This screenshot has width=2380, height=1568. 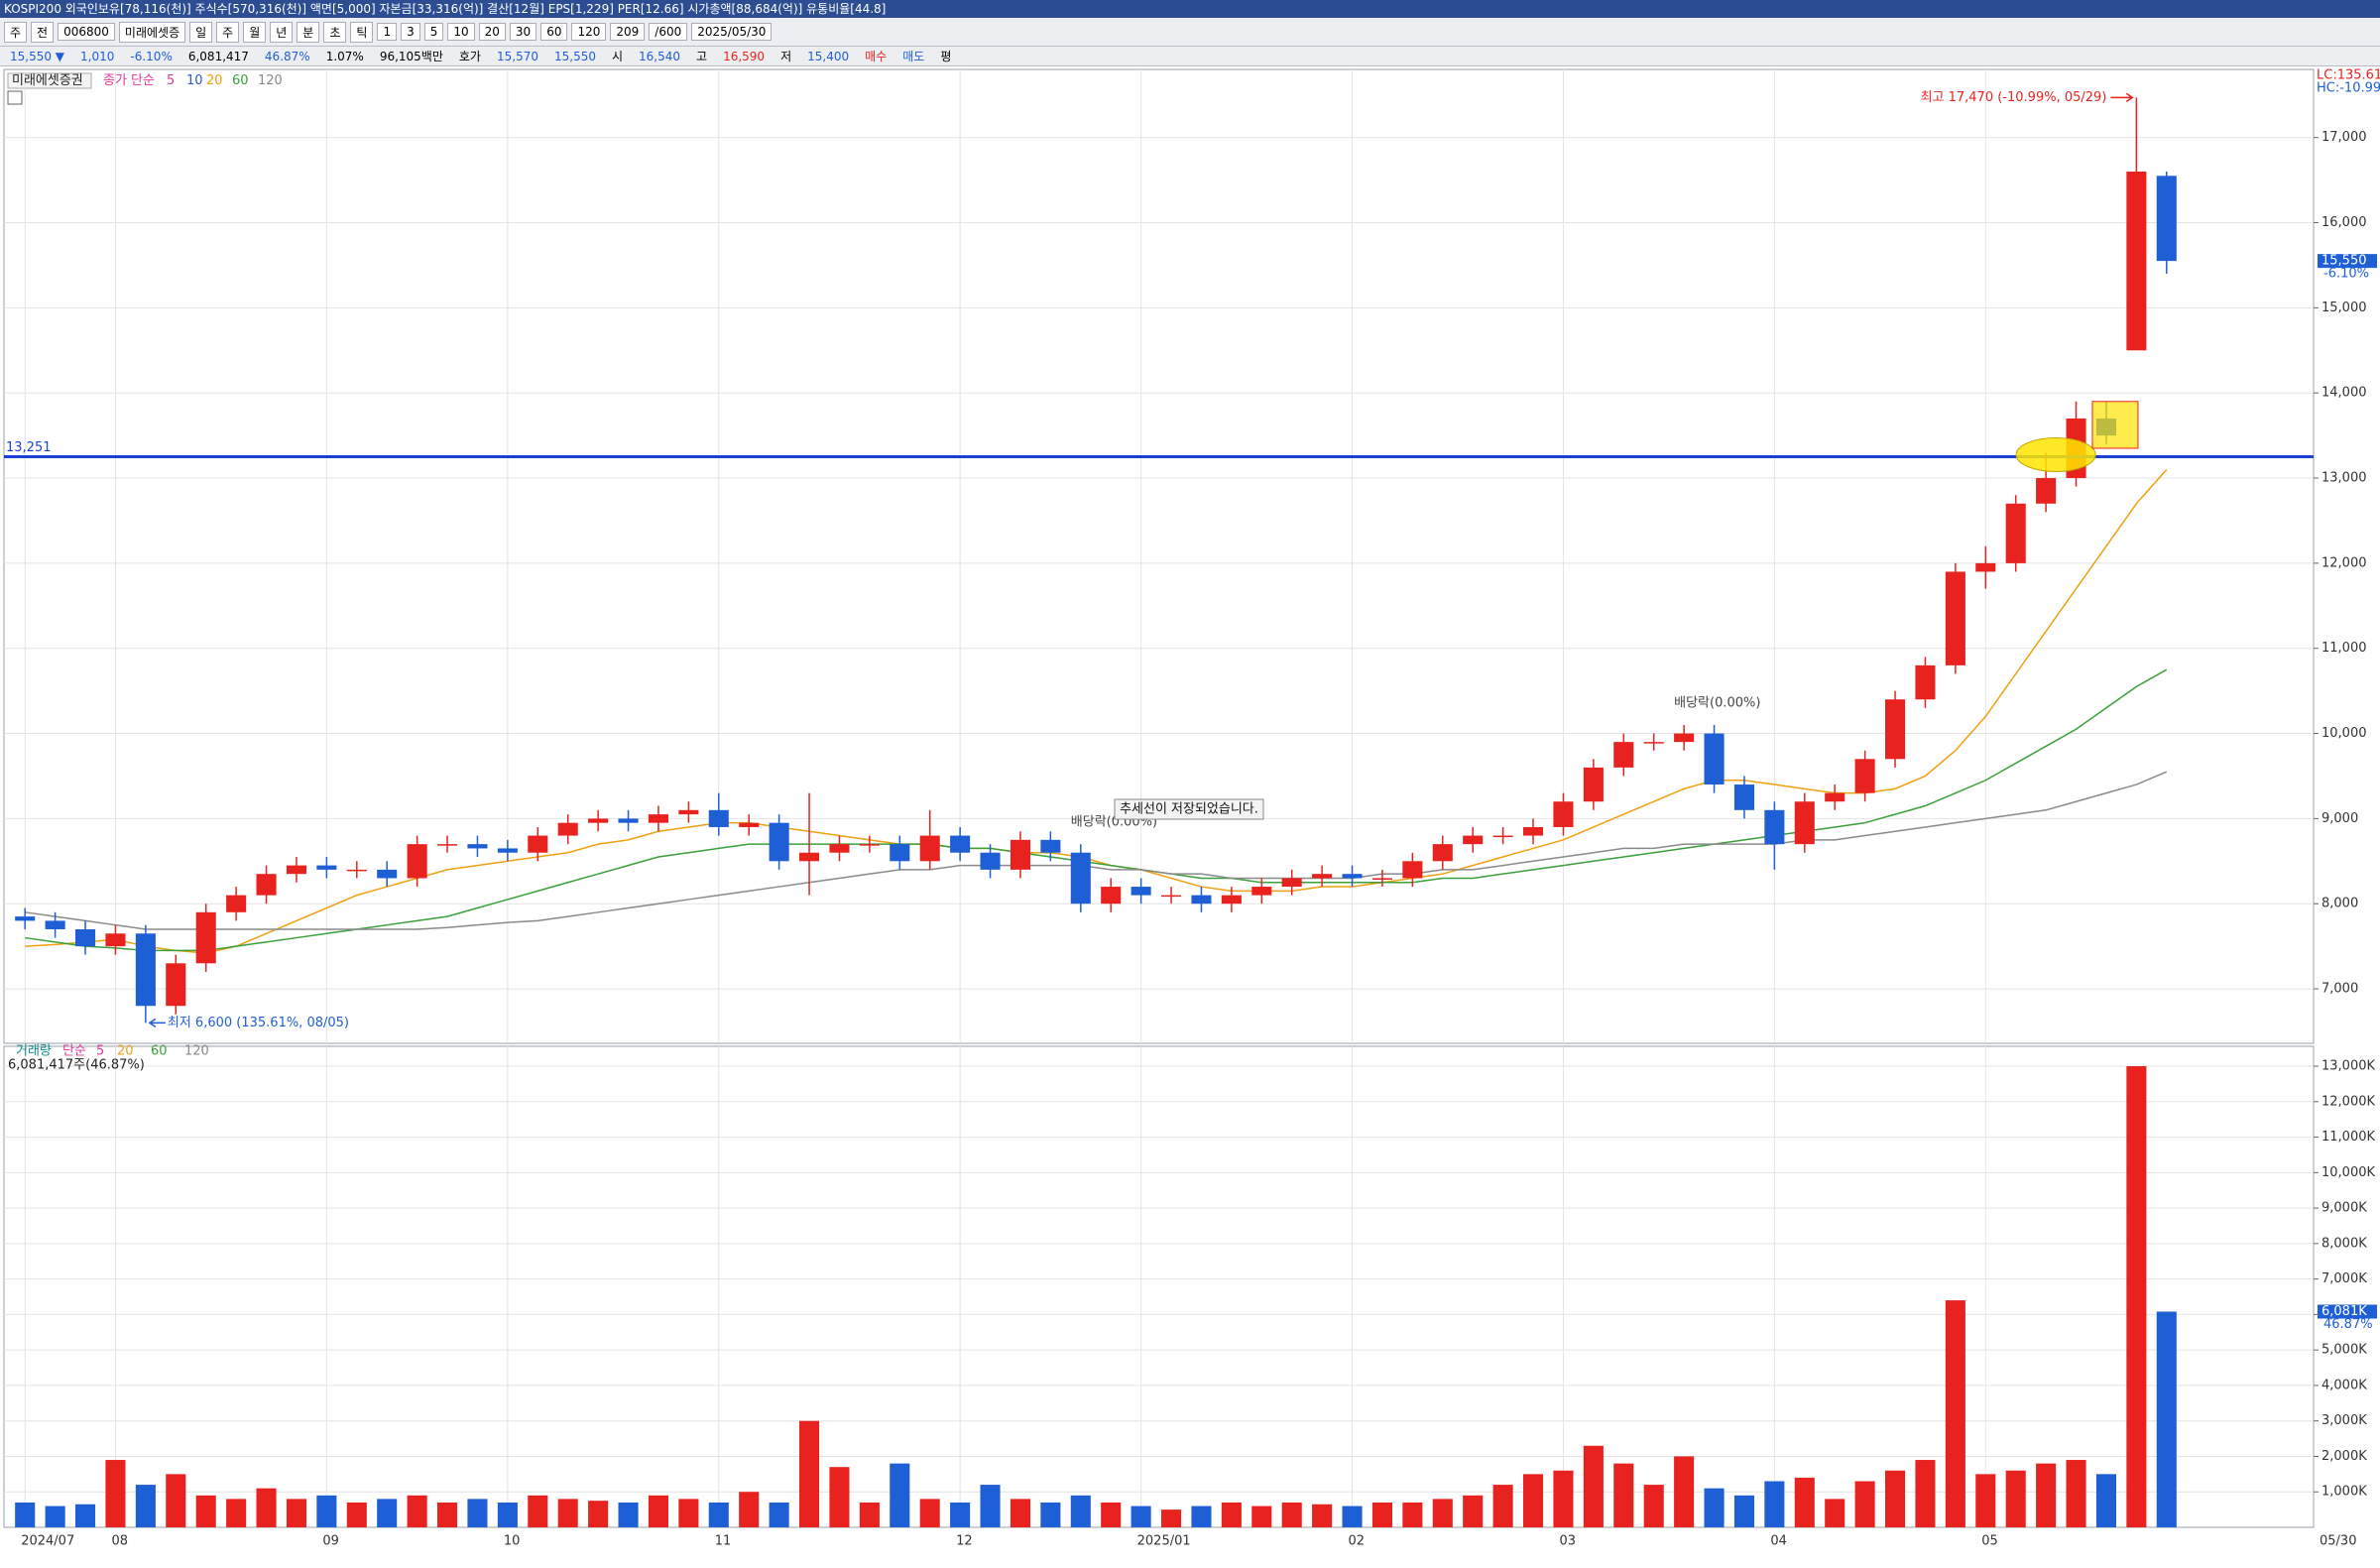 I want to click on toolbar-item: 미래에셋증, so click(x=152, y=32).